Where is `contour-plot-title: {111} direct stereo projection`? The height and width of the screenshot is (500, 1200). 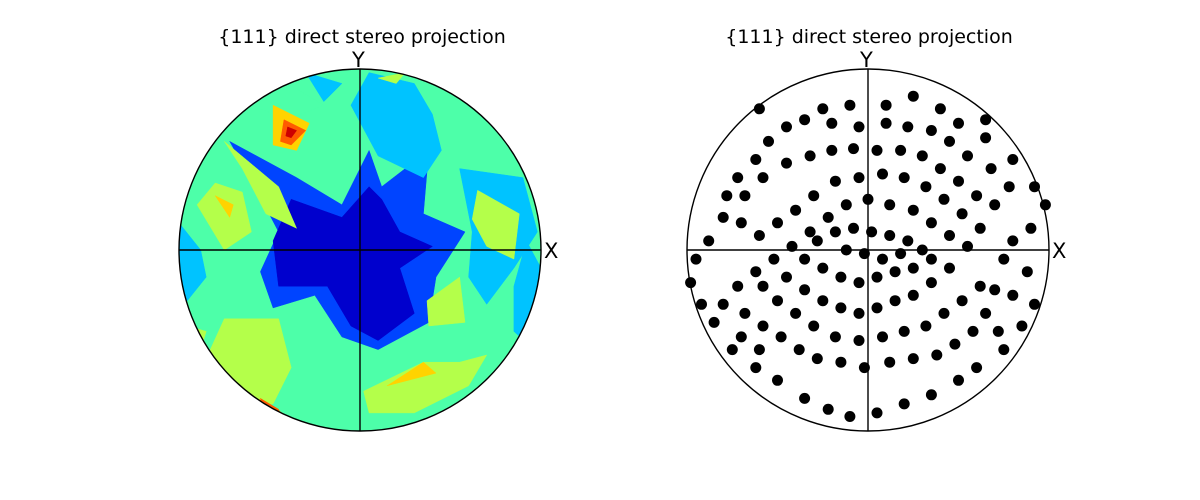
contour-plot-title: {111} direct stereo projection is located at coordinates (362, 37).